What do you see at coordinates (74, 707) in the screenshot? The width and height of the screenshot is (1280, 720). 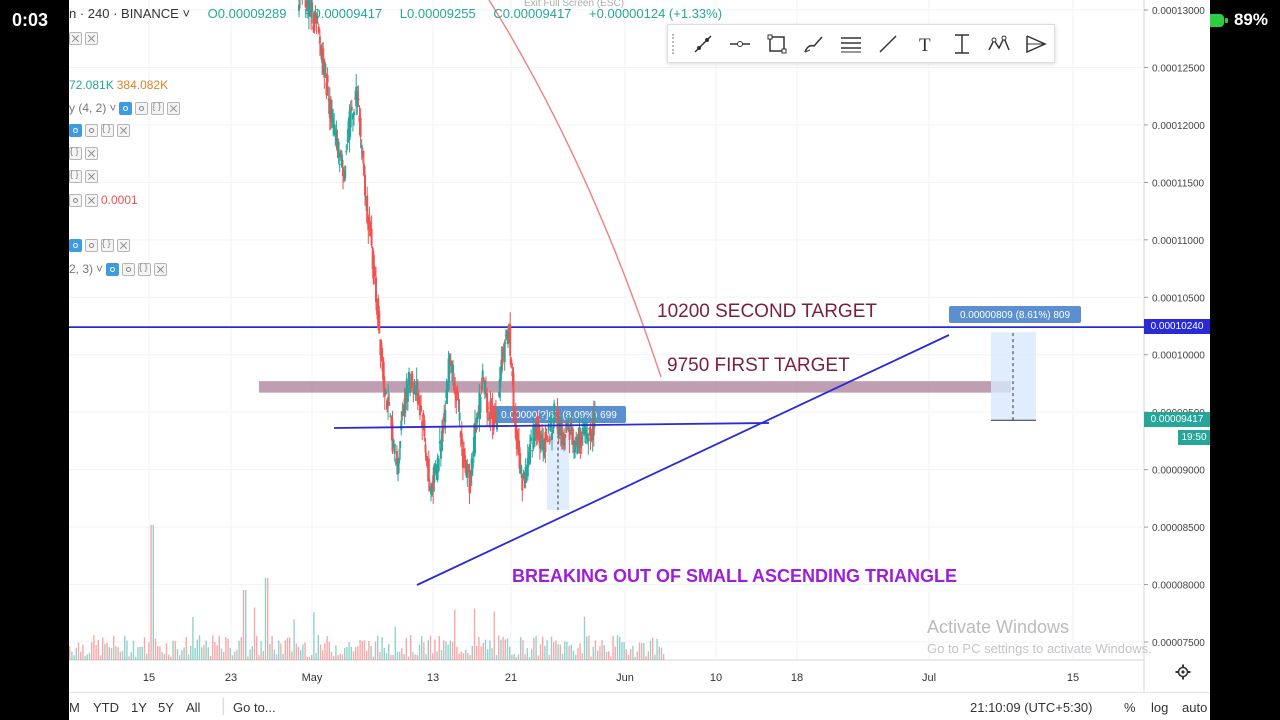 I see `range-button-m: M` at bounding box center [74, 707].